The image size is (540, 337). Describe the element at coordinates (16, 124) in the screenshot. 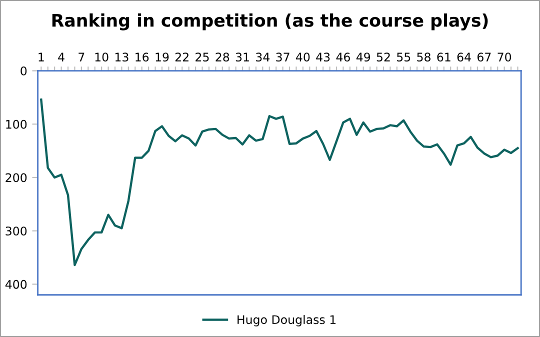

I see `y-tick-label: 100` at that location.